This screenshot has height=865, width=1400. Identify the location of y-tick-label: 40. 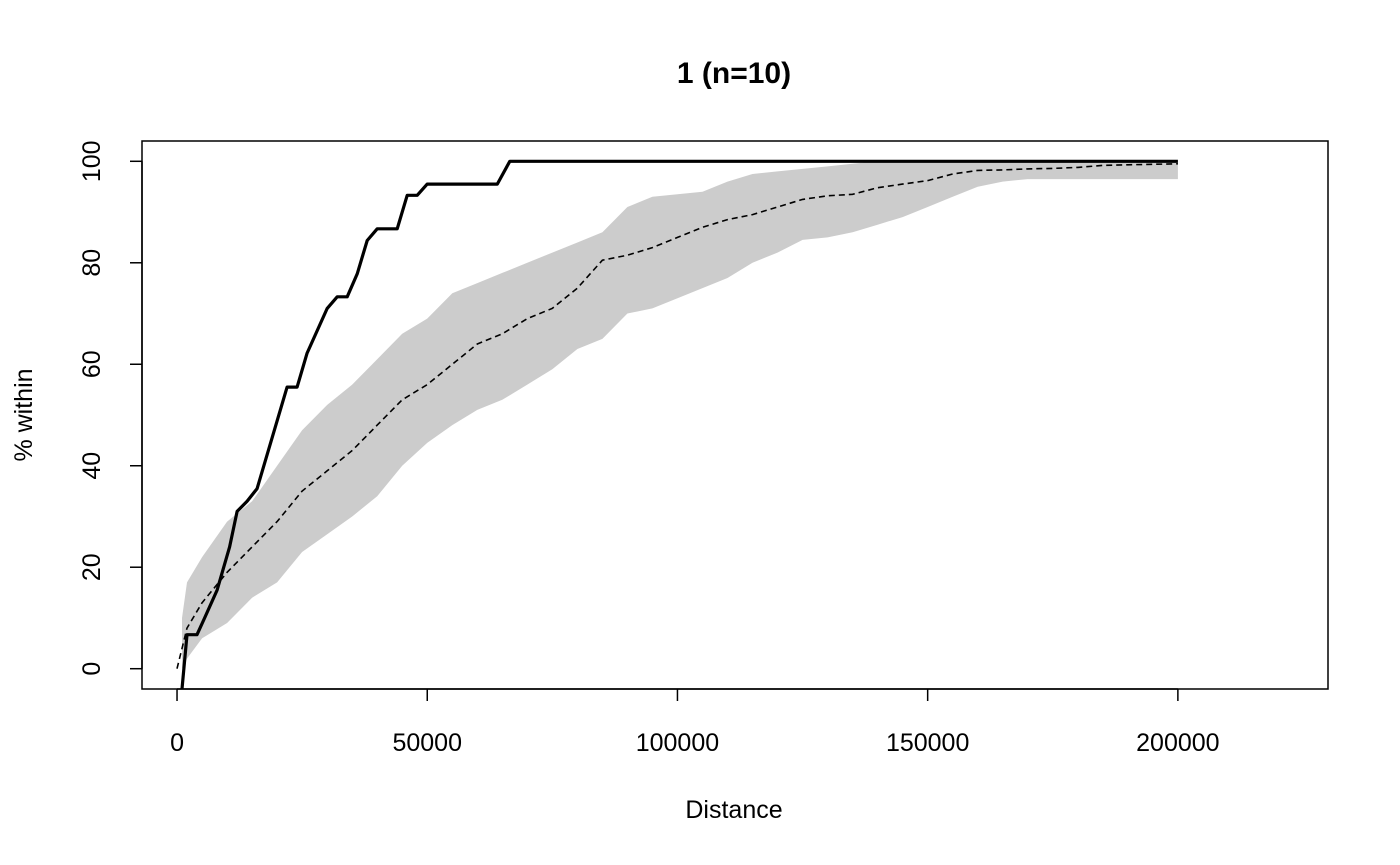
(92, 466).